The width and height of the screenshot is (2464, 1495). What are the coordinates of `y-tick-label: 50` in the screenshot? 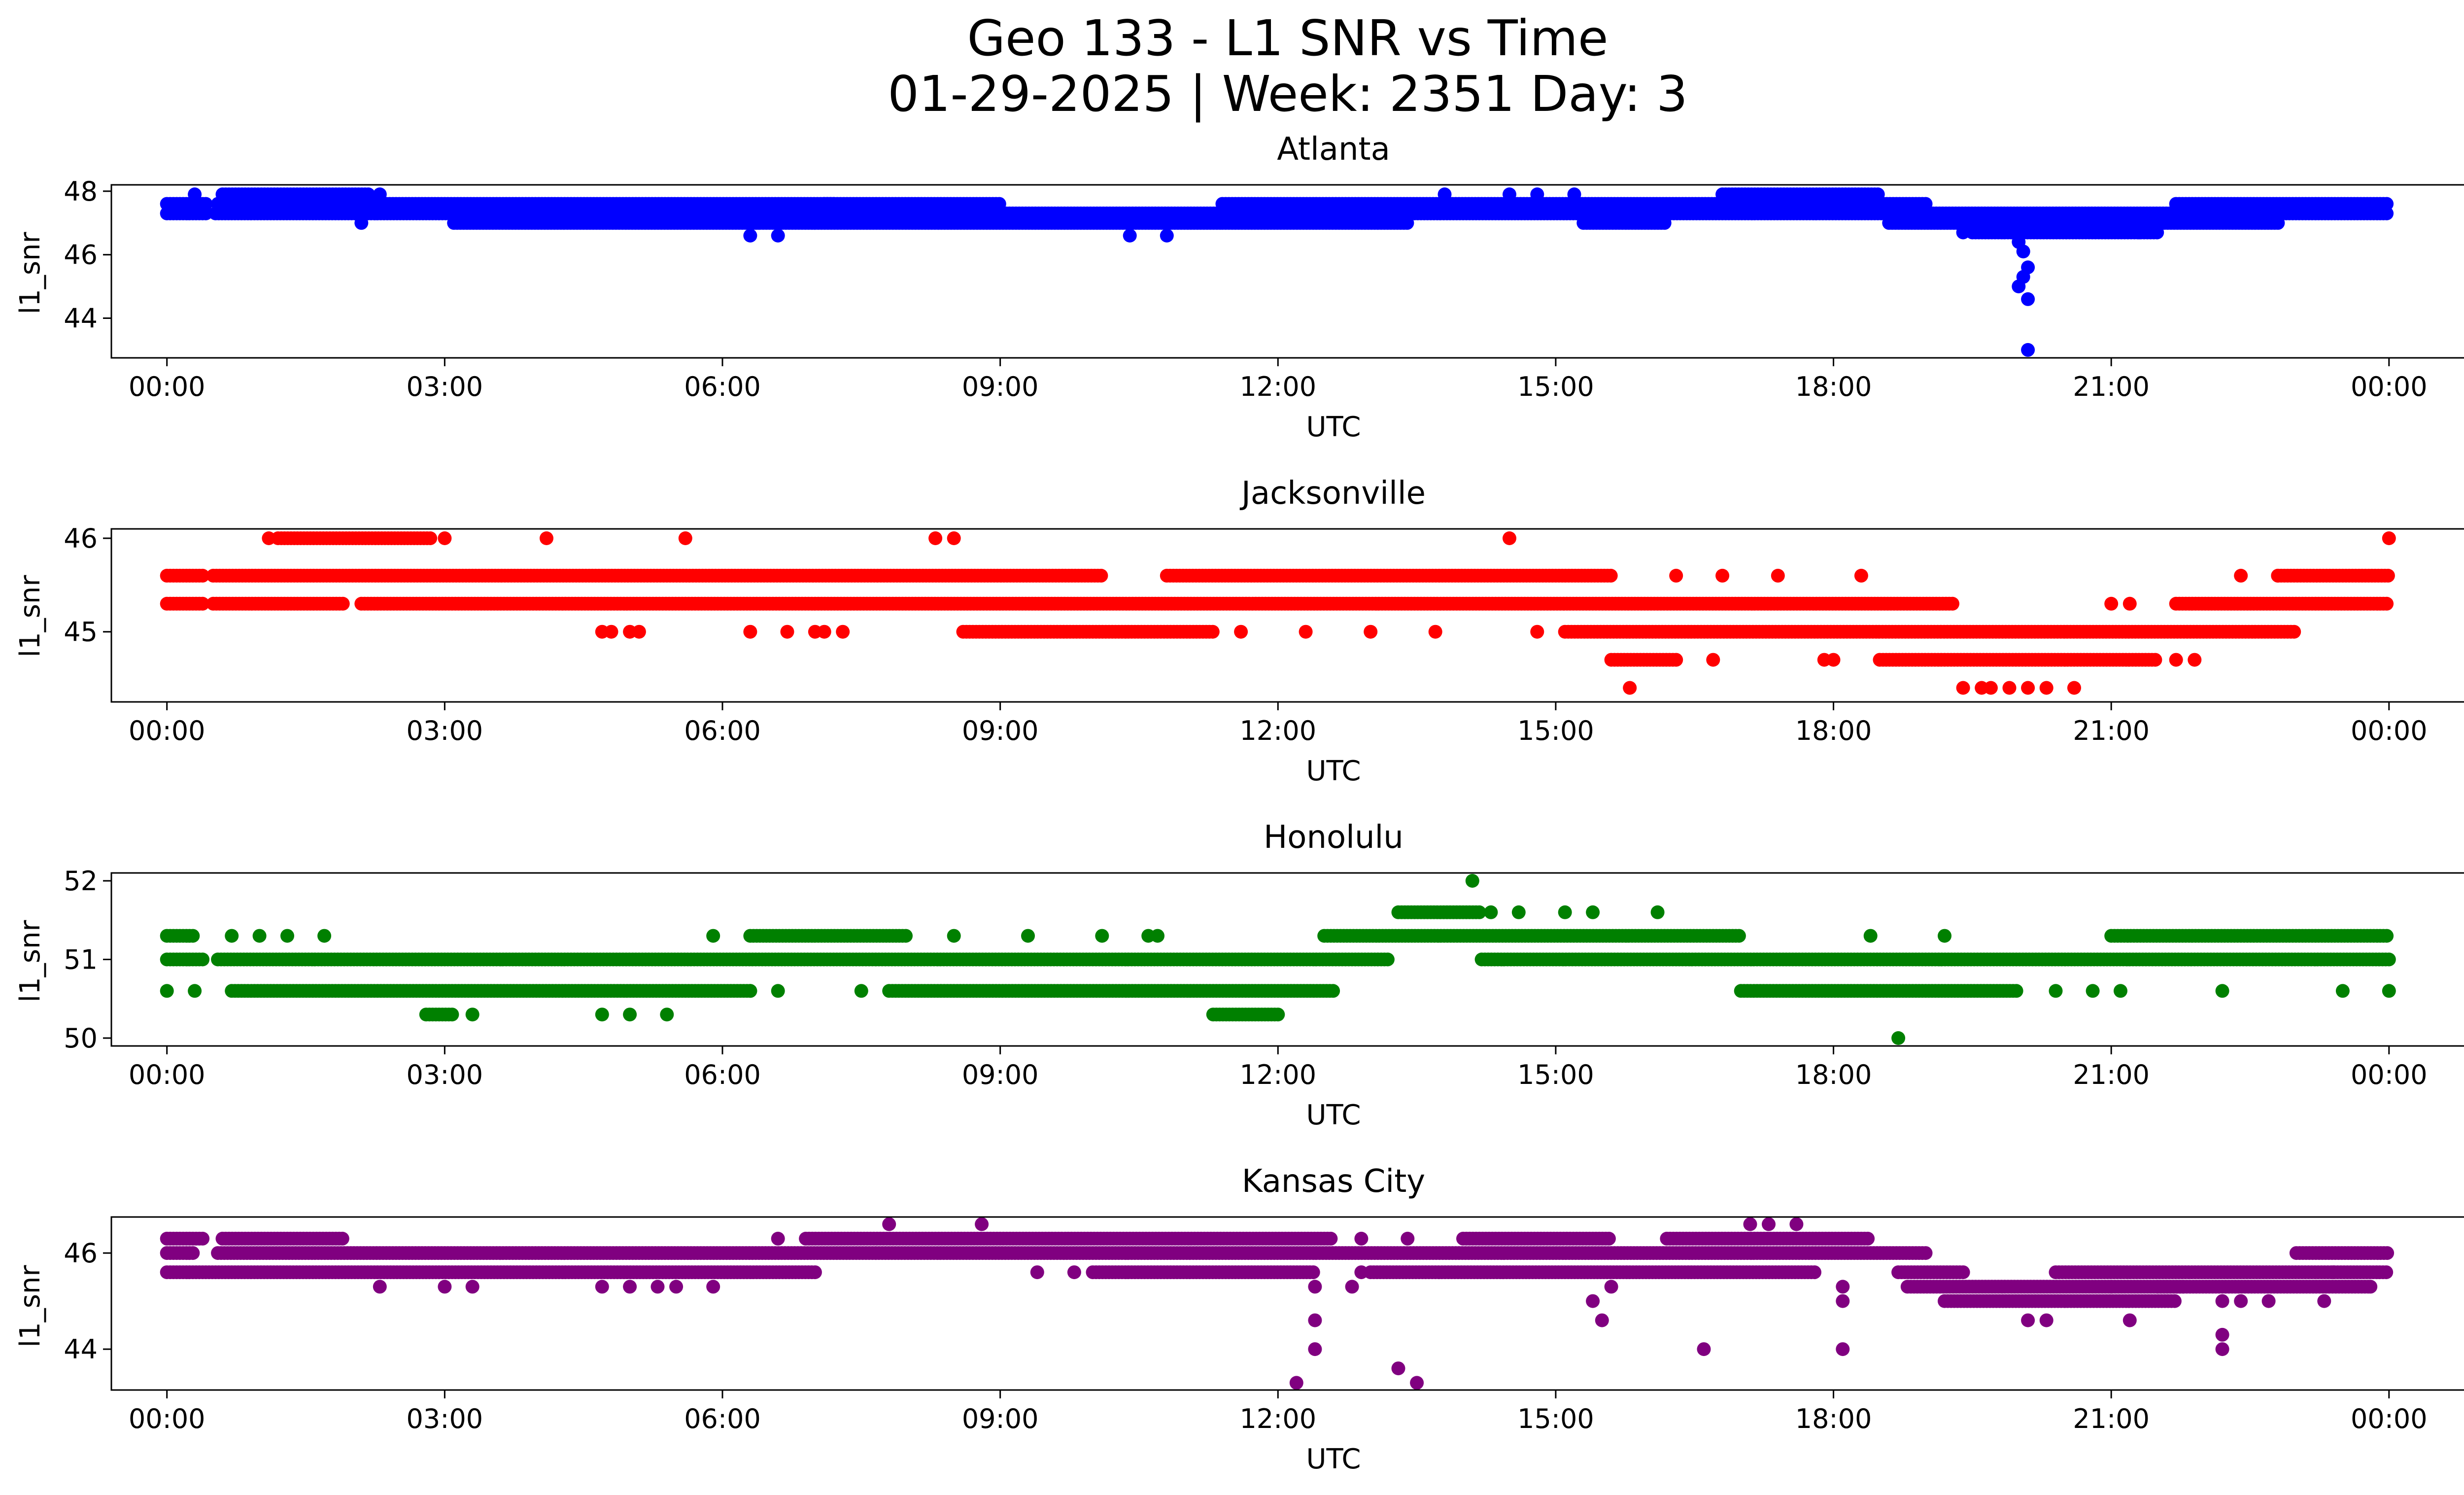 It's located at (81, 1038).